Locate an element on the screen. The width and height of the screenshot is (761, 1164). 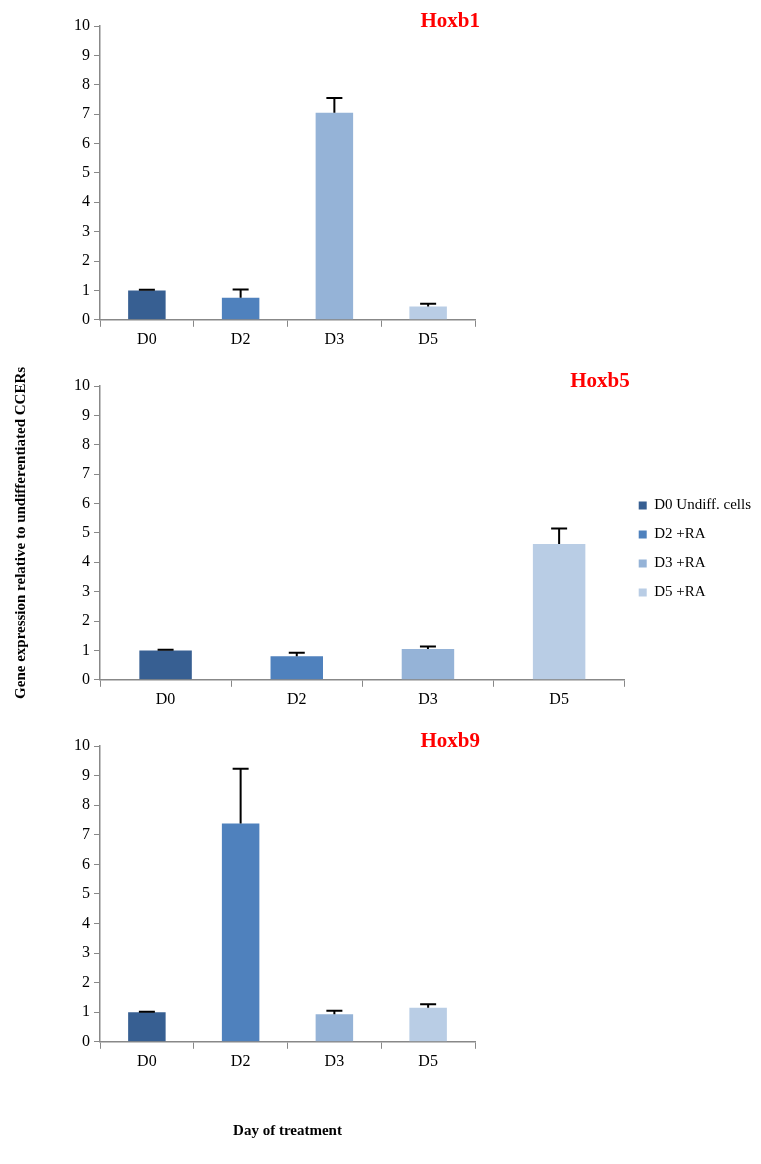
chart-title: Hoxb1 is located at coordinates (450, 19).